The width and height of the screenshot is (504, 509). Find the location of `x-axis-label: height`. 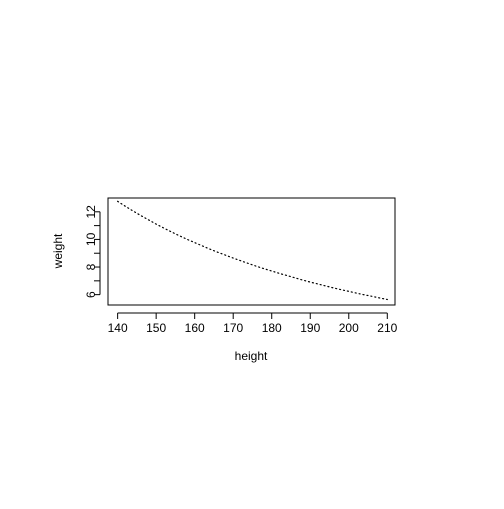

x-axis-label: height is located at coordinates (251, 356).